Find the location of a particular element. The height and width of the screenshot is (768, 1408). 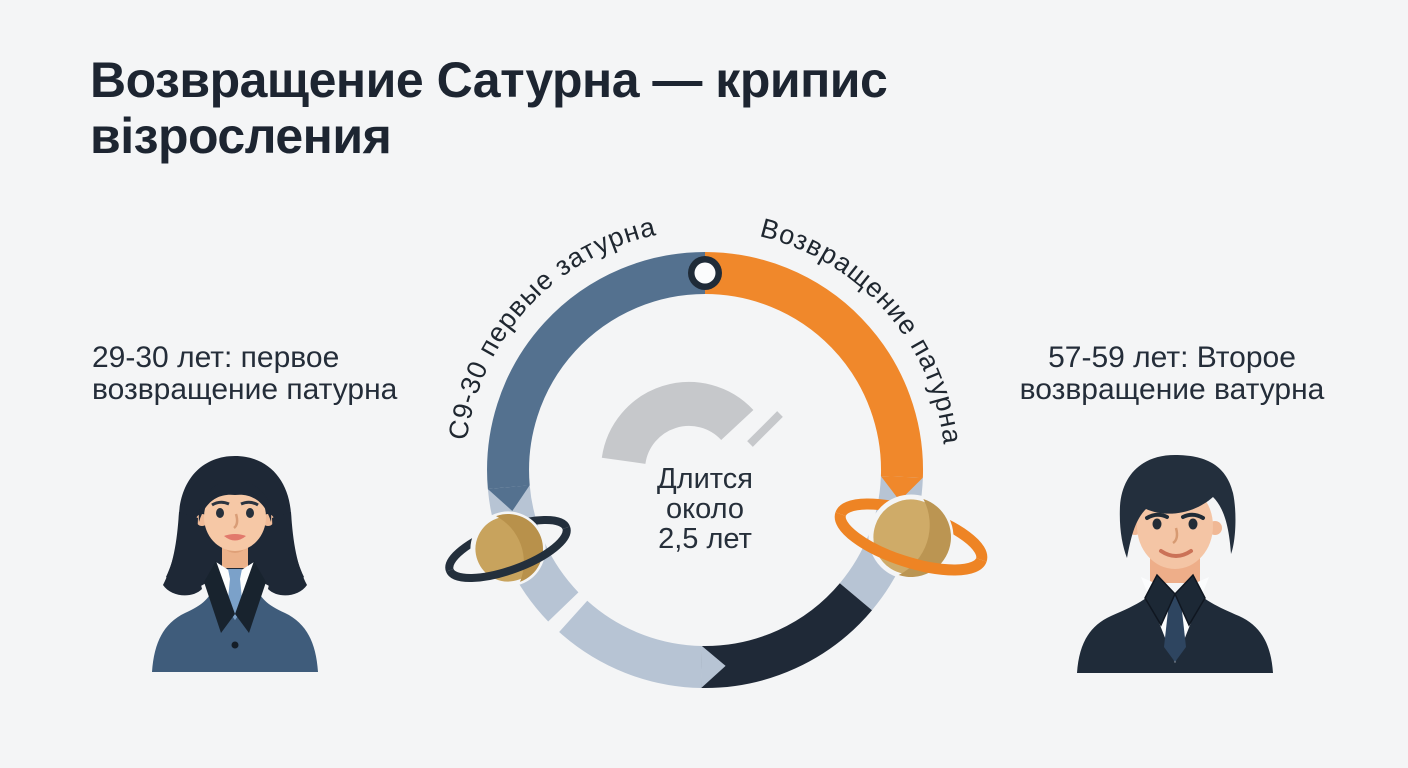

duration-note-line3: 2,5 лет is located at coordinates (705, 539).